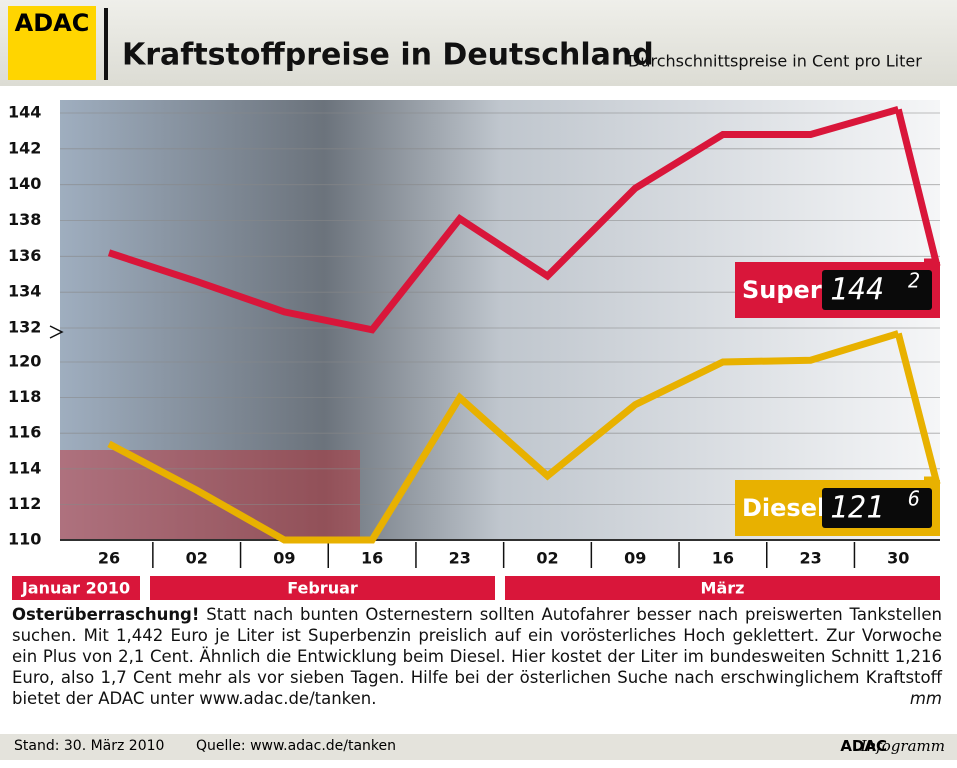 The image size is (957, 768). Describe the element at coordinates (857, 508) in the screenshot. I see `display-value: 121` at that location.